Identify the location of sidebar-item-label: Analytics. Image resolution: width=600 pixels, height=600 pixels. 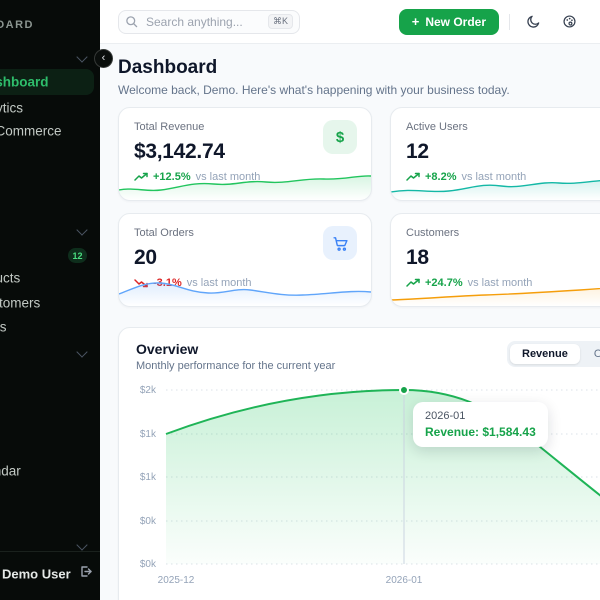
(12, 108).